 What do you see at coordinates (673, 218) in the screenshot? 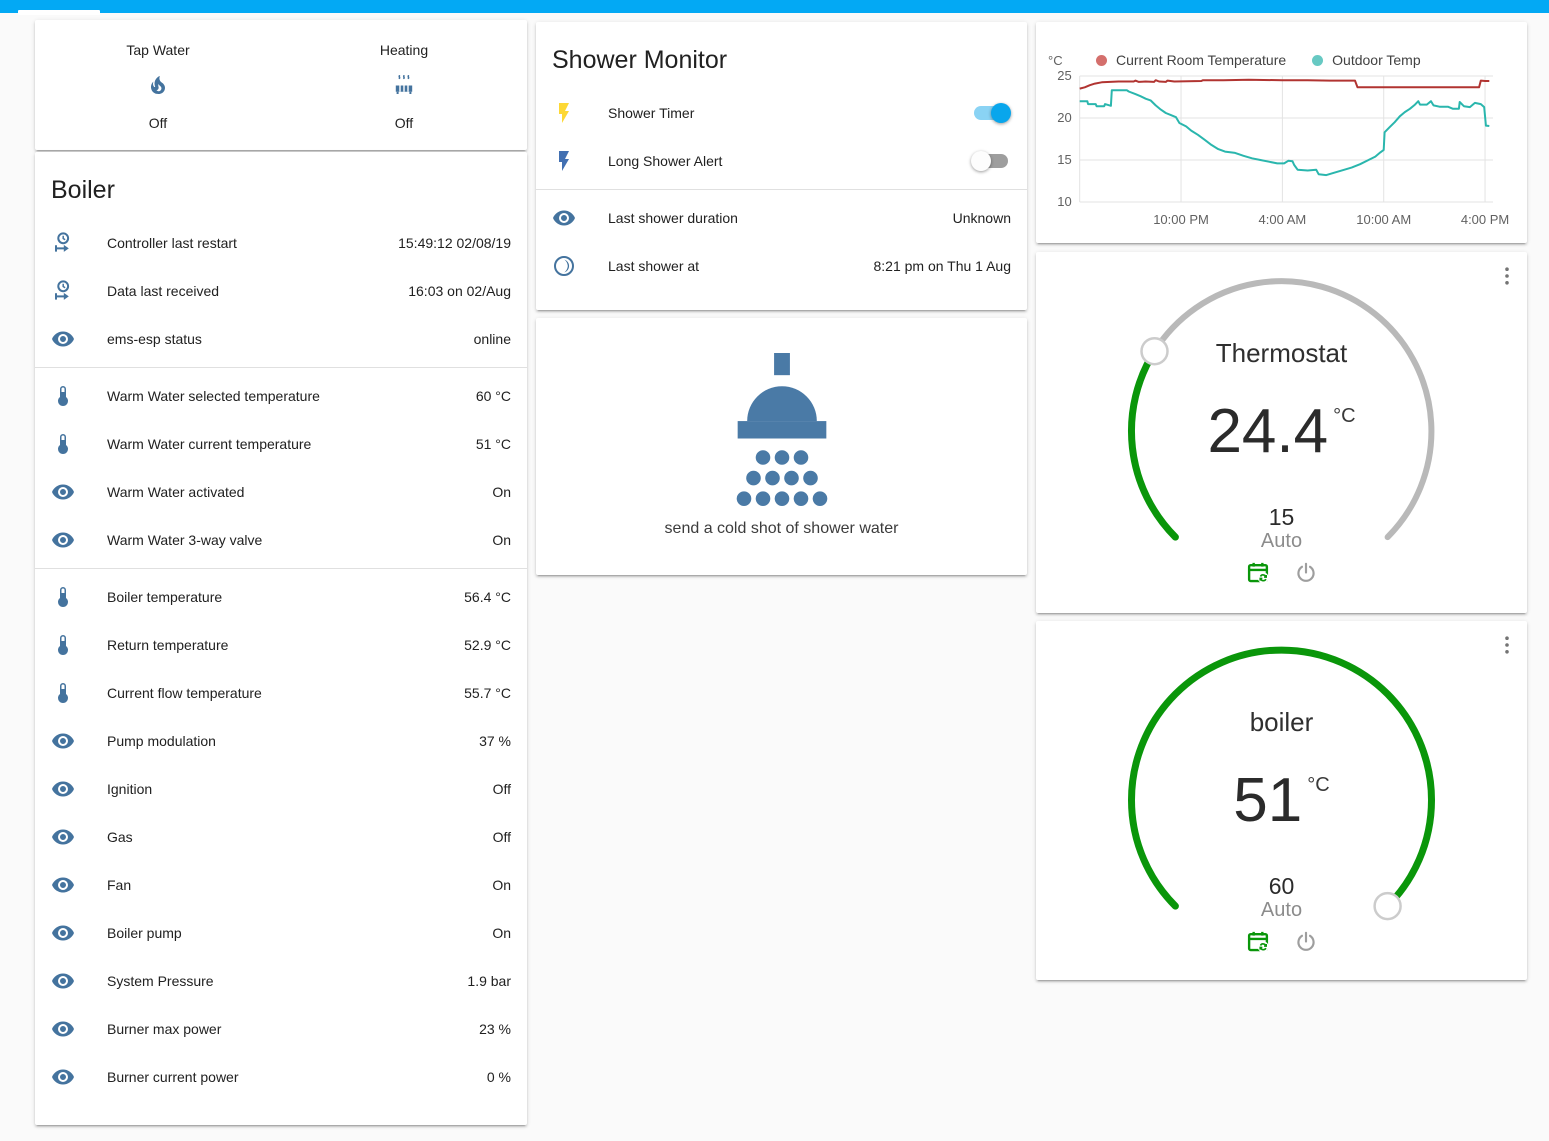
I see `entity-name: Last shower duration` at bounding box center [673, 218].